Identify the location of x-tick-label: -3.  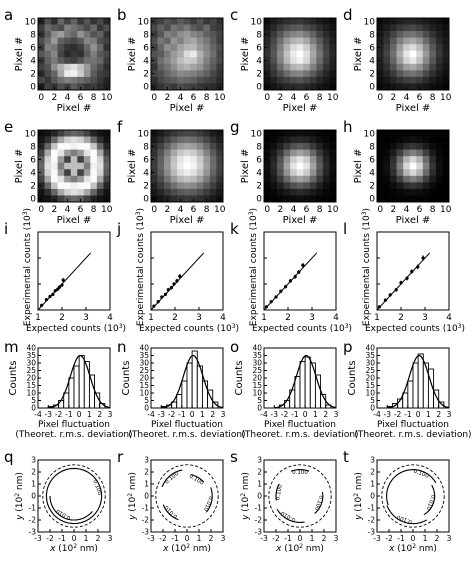
(38, 538).